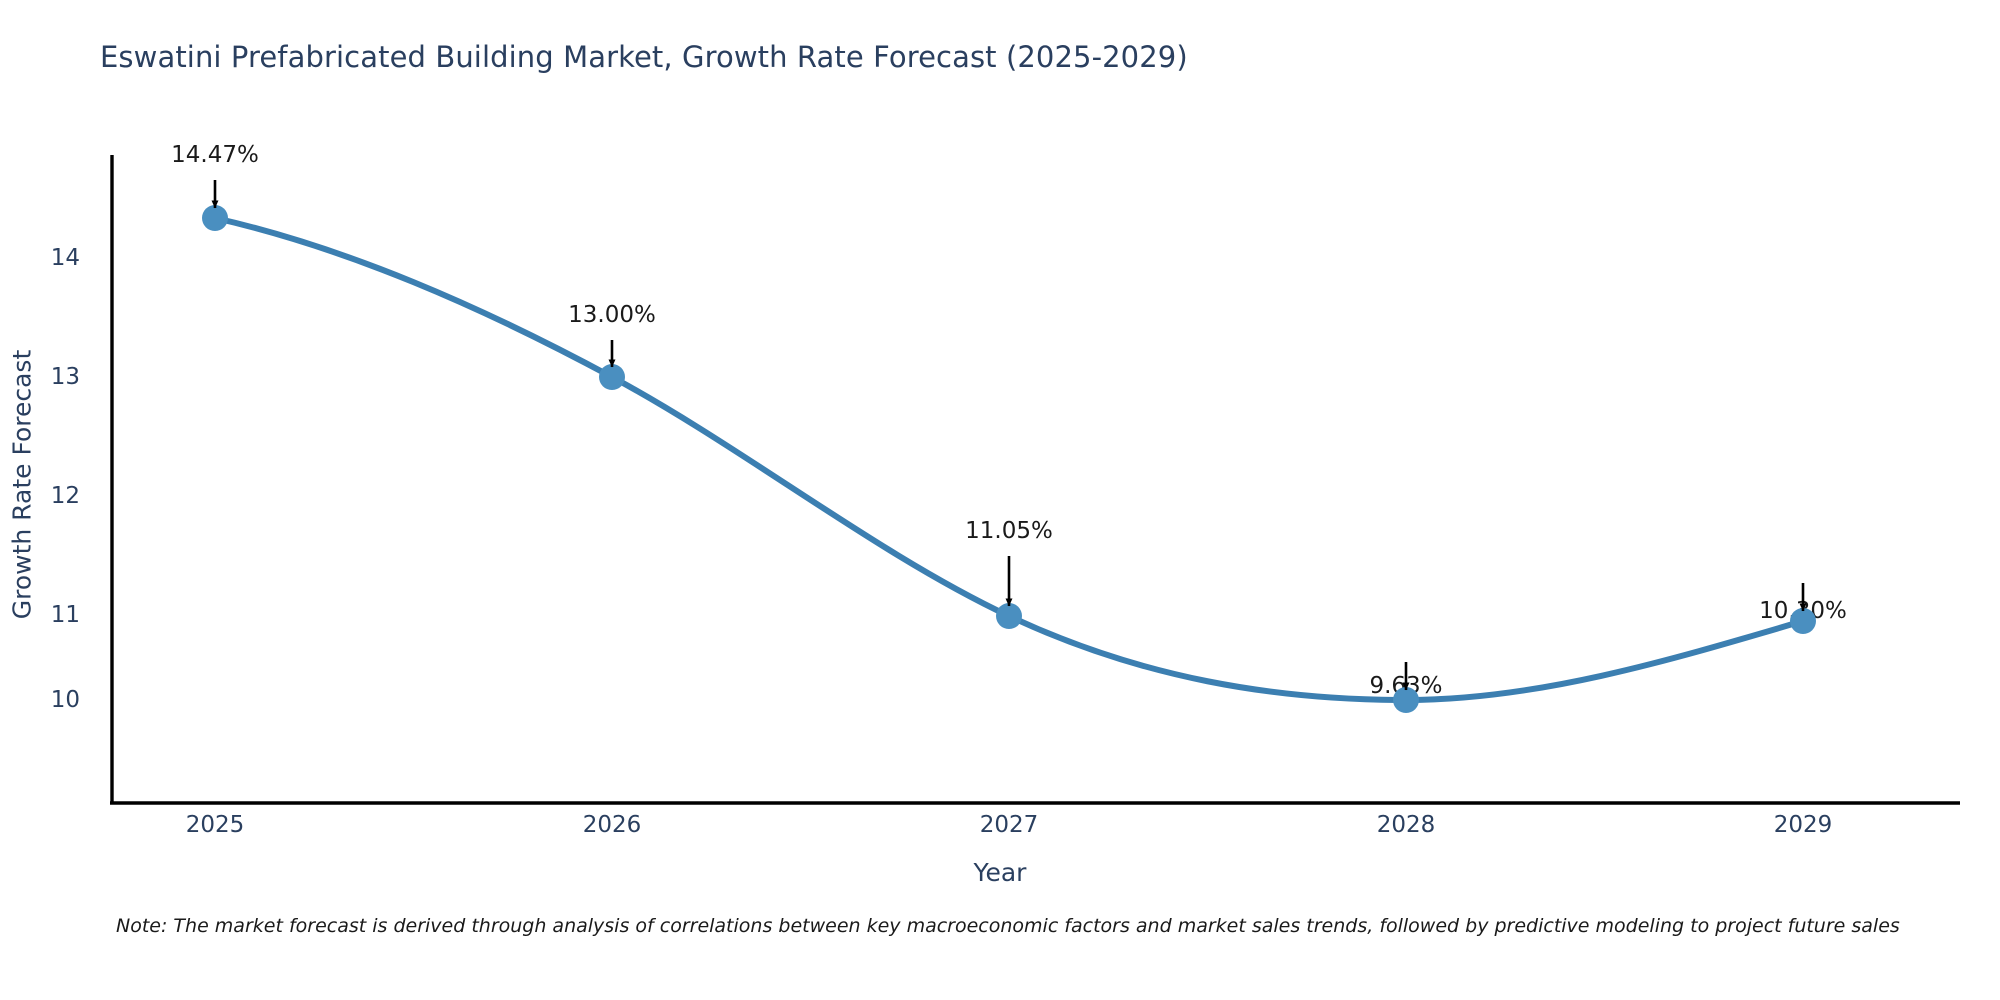 This screenshot has height=1000, width=2000. What do you see at coordinates (215, 218) in the screenshot?
I see `data-point-2025` at bounding box center [215, 218].